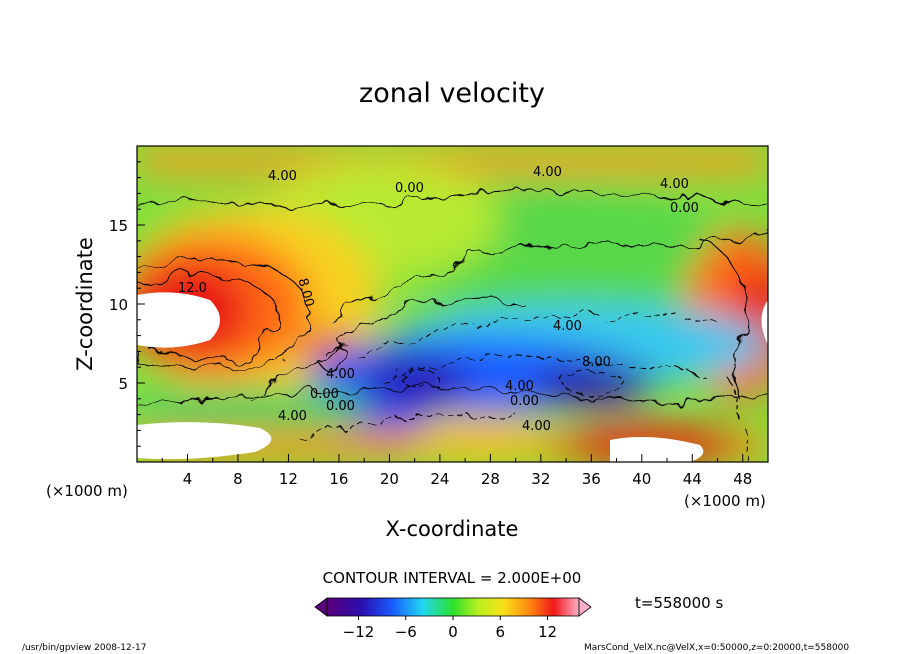  What do you see at coordinates (188, 479) in the screenshot?
I see `x-tick-label: 4` at bounding box center [188, 479].